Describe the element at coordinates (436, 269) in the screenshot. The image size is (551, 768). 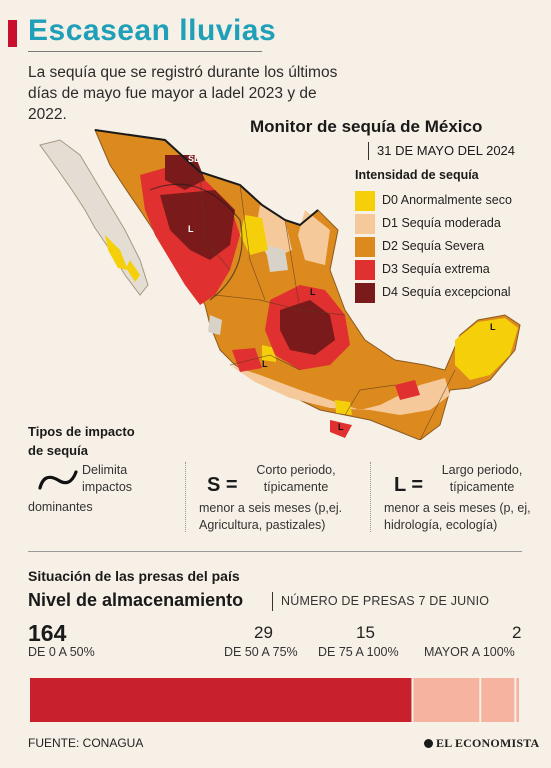
I see `legend-label: D3 Sequía extrema` at that location.